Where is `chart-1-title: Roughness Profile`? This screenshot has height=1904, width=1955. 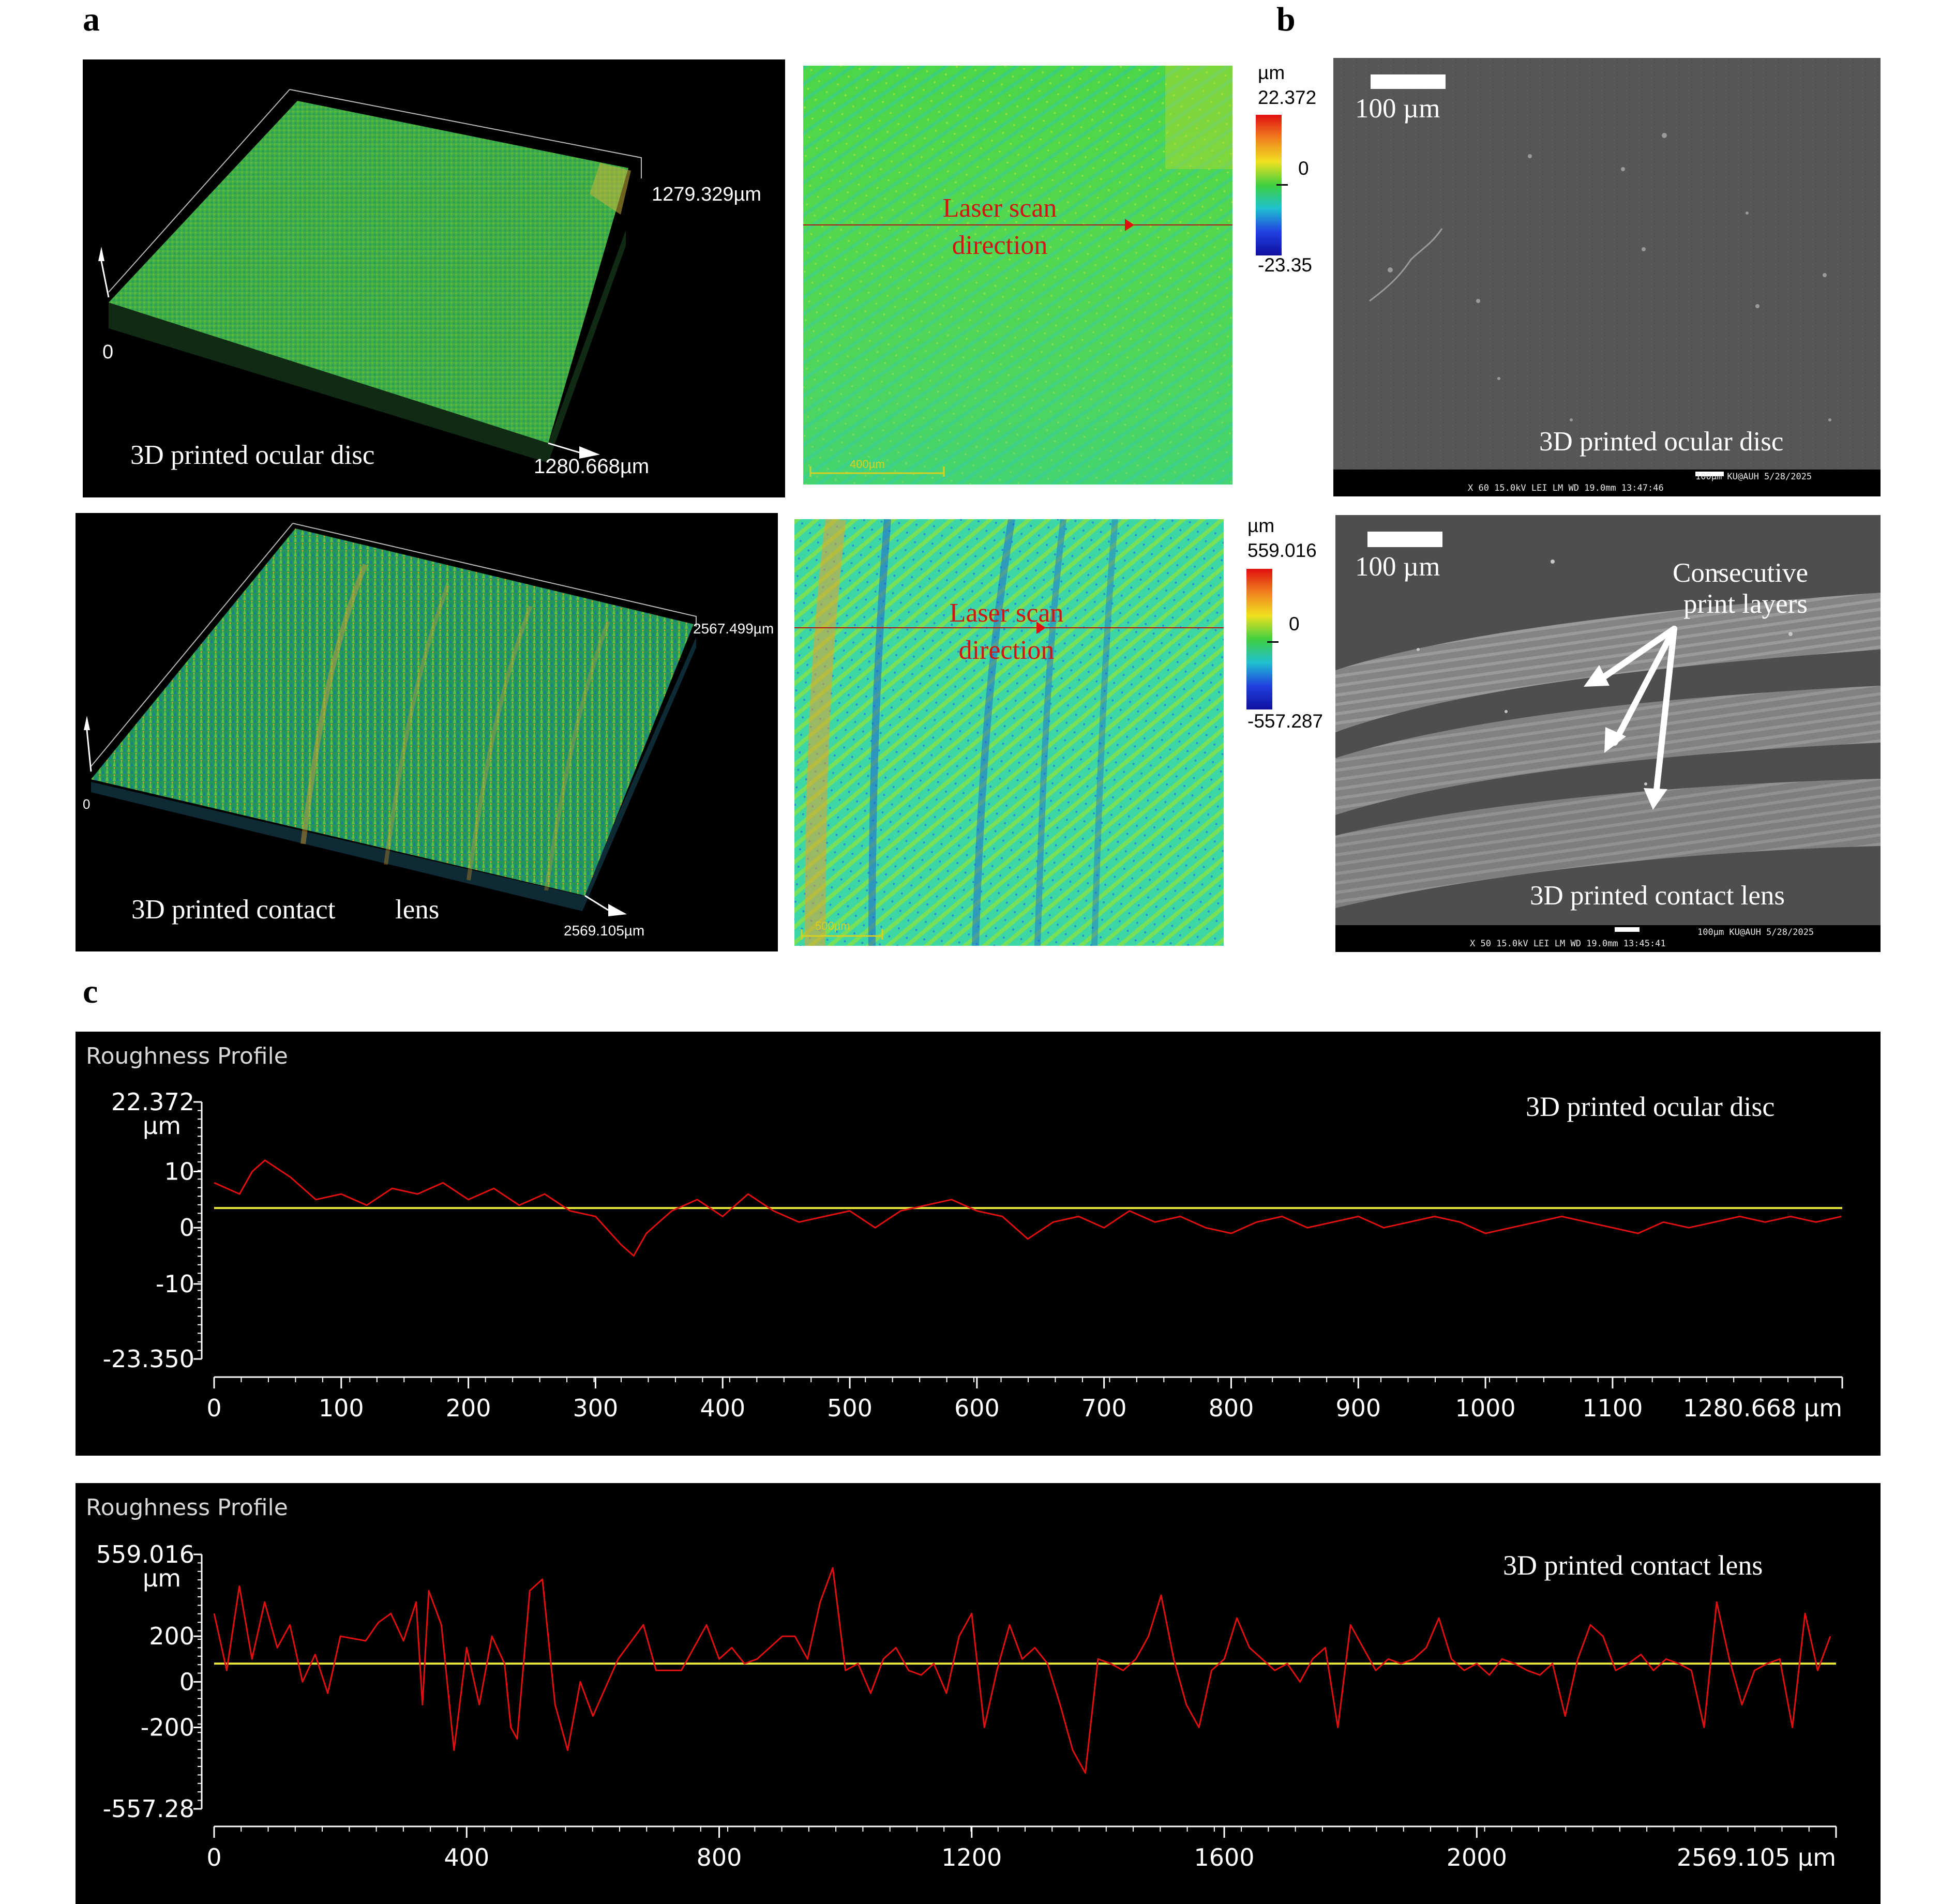
chart-1-title: Roughness Profile is located at coordinates (187, 1056).